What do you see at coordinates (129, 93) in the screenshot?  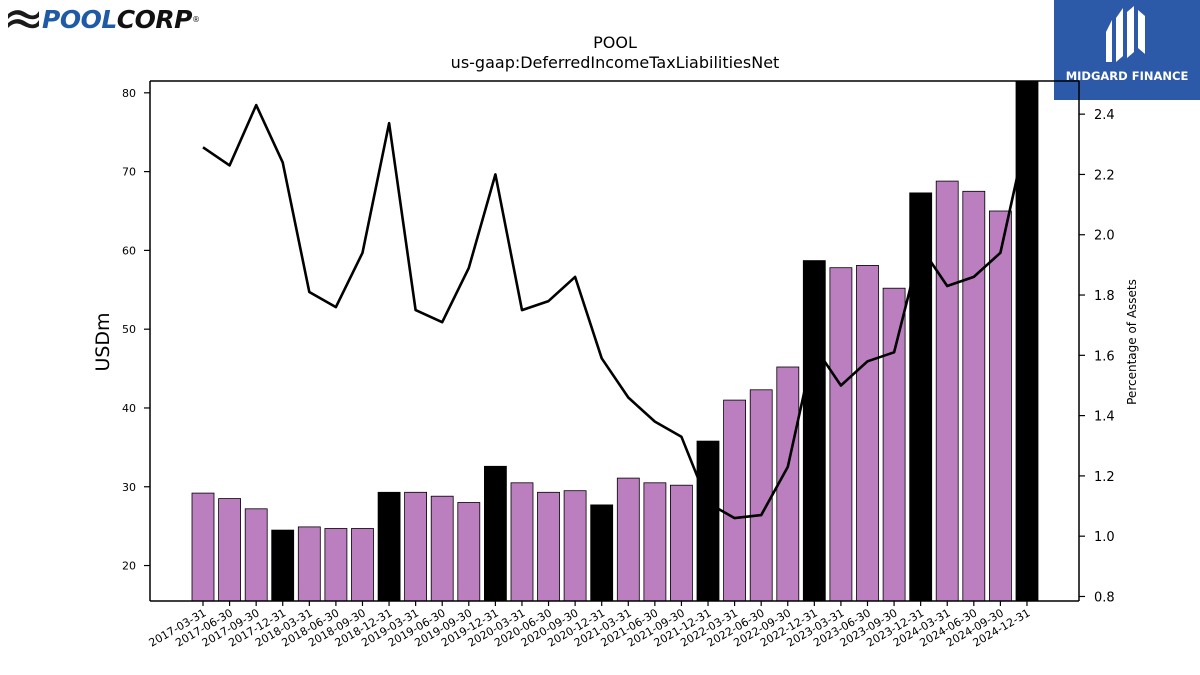 I see `y-tick-label: 80` at bounding box center [129, 93].